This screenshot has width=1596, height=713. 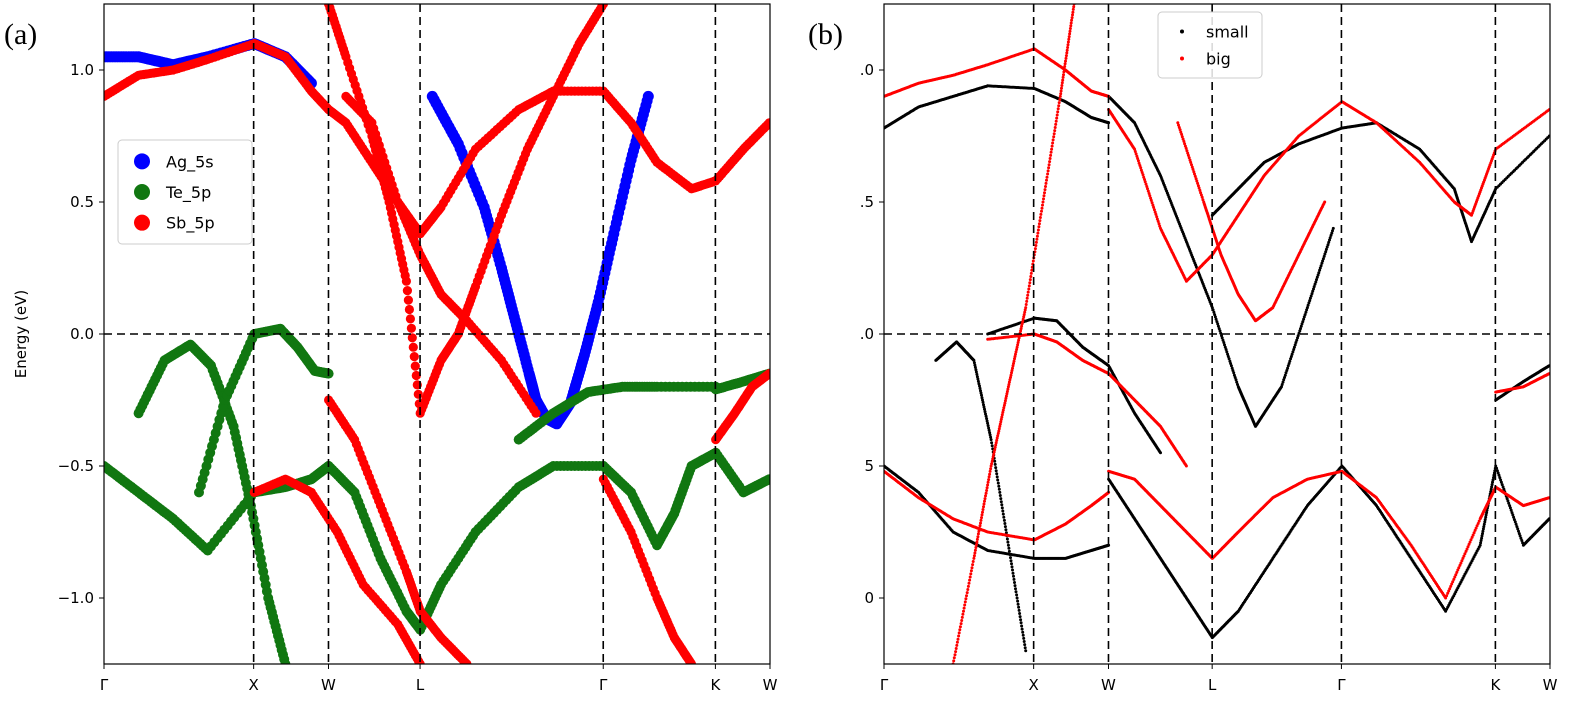 I want to click on legend-label: Te_5p, so click(x=188, y=193).